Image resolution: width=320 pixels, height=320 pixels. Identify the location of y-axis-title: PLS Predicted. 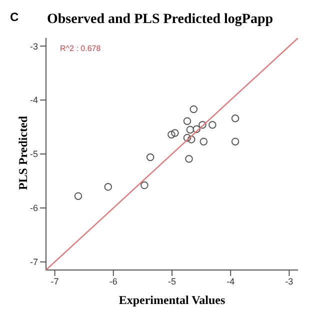
(23, 153).